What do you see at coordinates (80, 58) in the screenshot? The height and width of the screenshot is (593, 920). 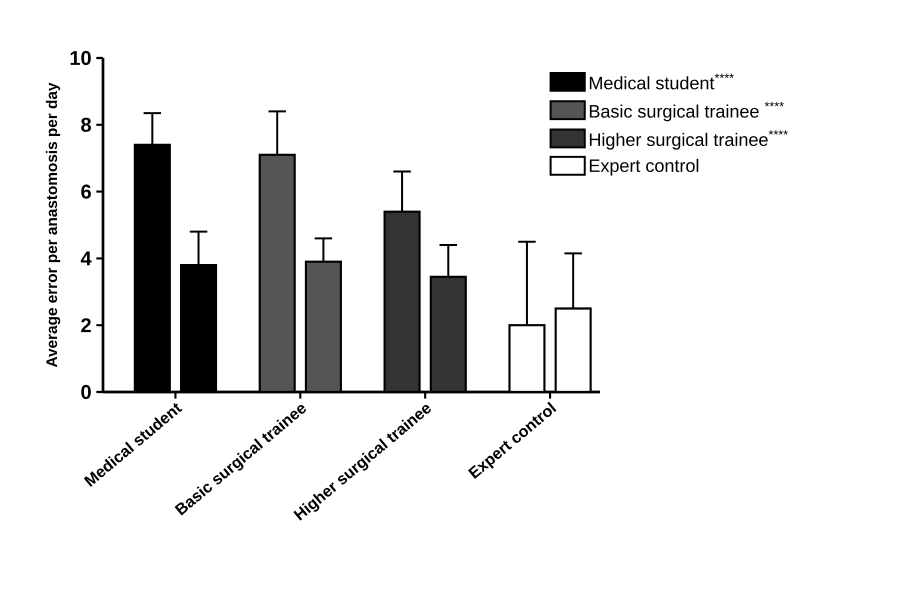 I see `y-tick-label: 10` at bounding box center [80, 58].